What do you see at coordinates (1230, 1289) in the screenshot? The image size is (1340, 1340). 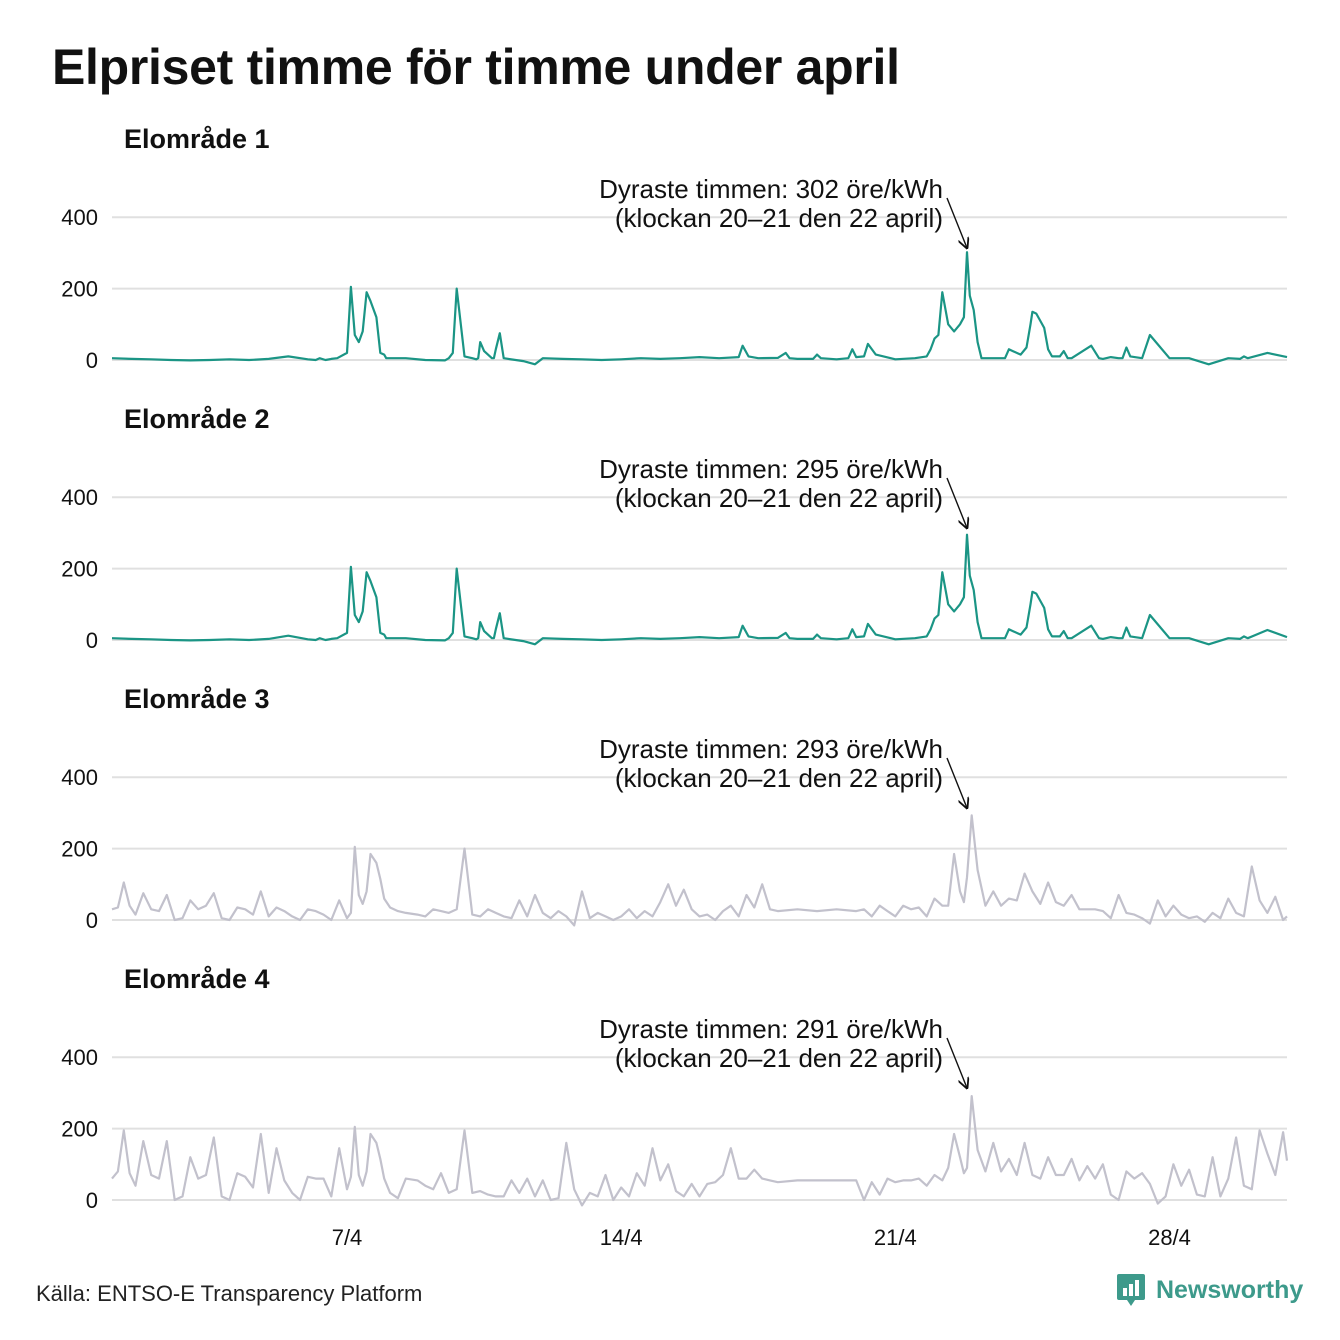 I see `brand-name: Newsworthy` at bounding box center [1230, 1289].